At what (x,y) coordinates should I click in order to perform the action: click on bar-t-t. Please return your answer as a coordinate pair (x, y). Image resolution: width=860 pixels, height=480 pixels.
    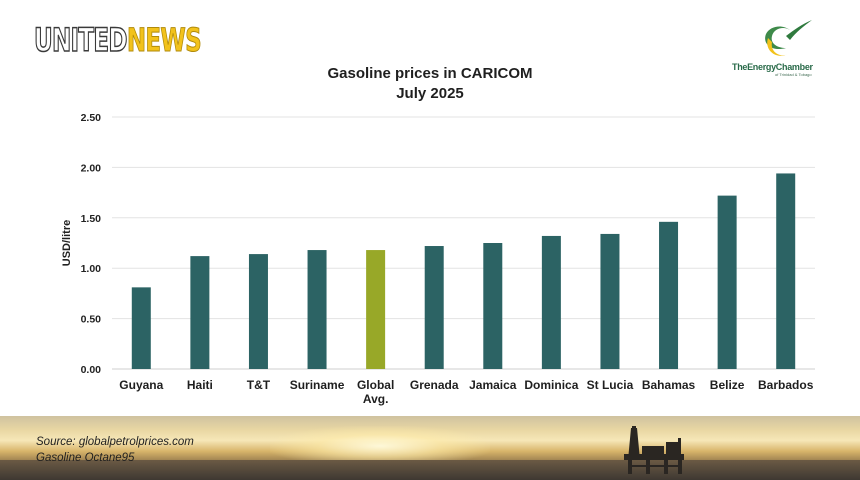
    Looking at the image, I should click on (258, 311).